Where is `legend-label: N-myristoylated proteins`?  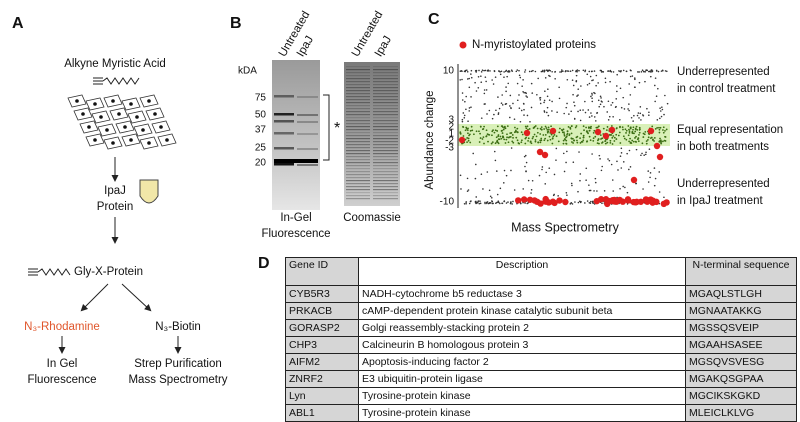
legend-label: N-myristoylated proteins is located at coordinates (534, 45).